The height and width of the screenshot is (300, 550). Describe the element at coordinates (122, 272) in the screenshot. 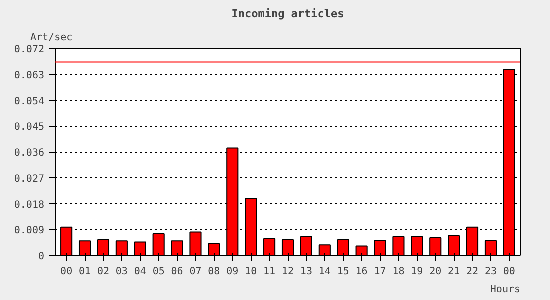

I see `x-tick-label: 03` at that location.